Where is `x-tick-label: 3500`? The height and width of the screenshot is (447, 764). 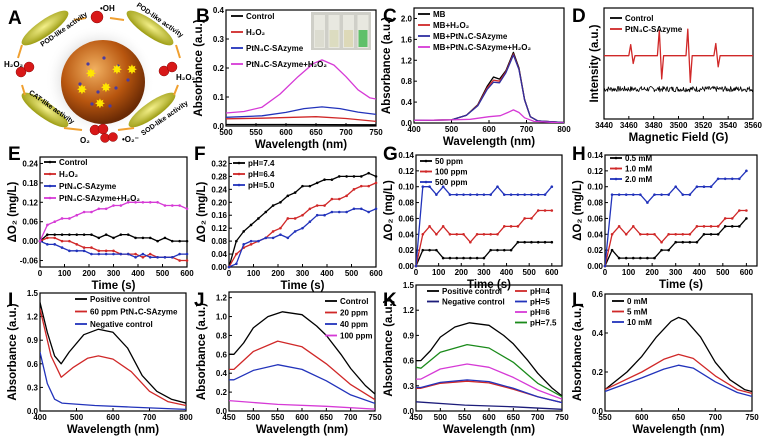
x-tick-label: 3500 is located at coordinates (679, 125).